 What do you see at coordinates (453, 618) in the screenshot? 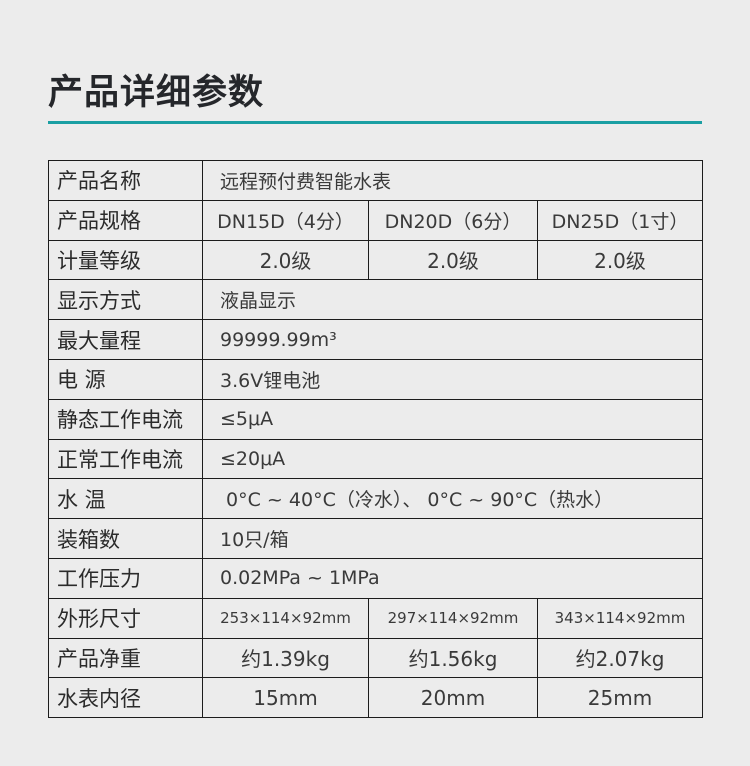
I see `spec-value: 297×114×92mm` at bounding box center [453, 618].